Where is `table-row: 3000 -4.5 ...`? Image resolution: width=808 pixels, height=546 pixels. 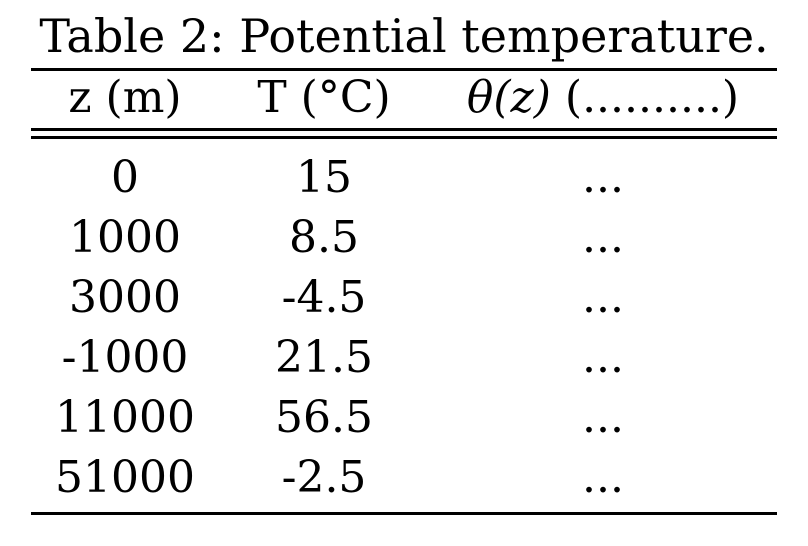 table-row: 3000 -4.5 ... is located at coordinates (404, 298).